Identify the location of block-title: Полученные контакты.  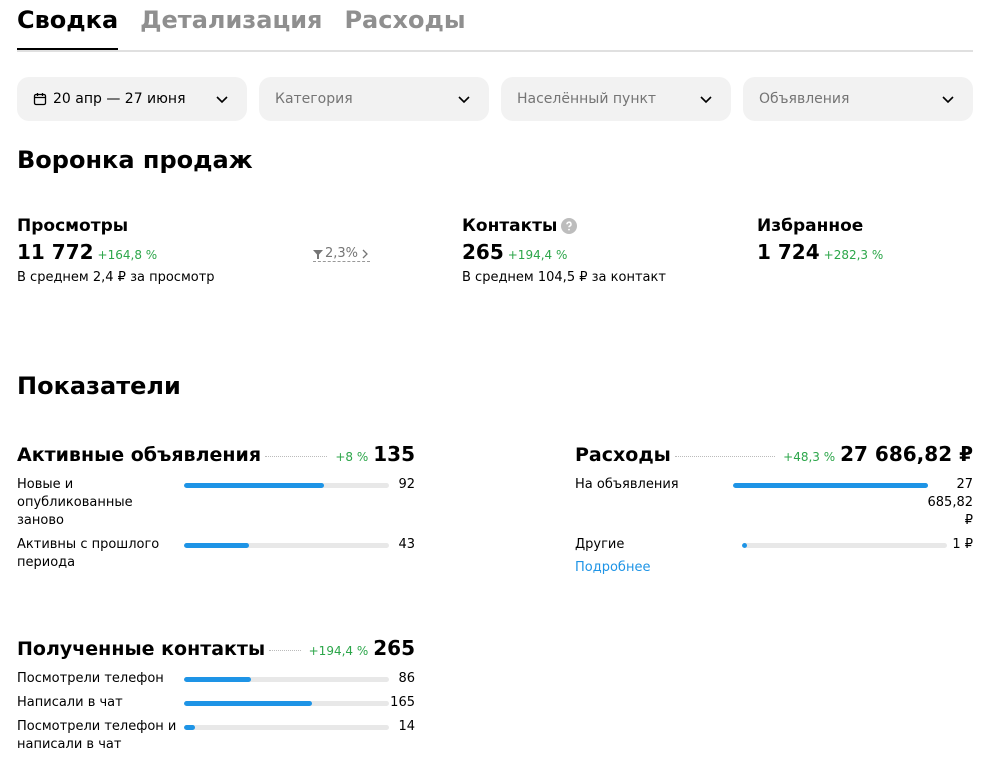
(141, 649).